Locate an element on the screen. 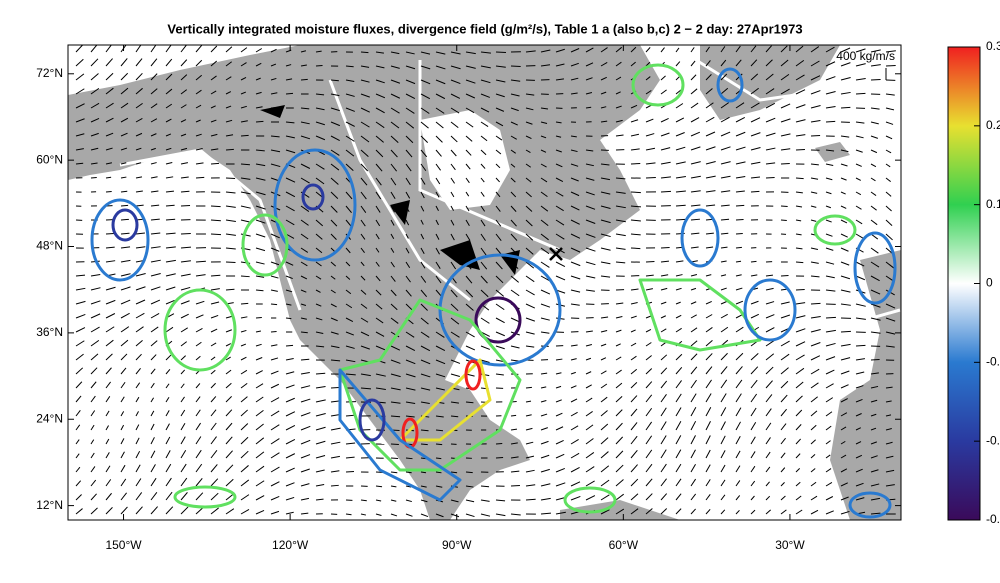 This screenshot has height=583, width=1000. y-tick-label: 24°N is located at coordinates (49, 418).